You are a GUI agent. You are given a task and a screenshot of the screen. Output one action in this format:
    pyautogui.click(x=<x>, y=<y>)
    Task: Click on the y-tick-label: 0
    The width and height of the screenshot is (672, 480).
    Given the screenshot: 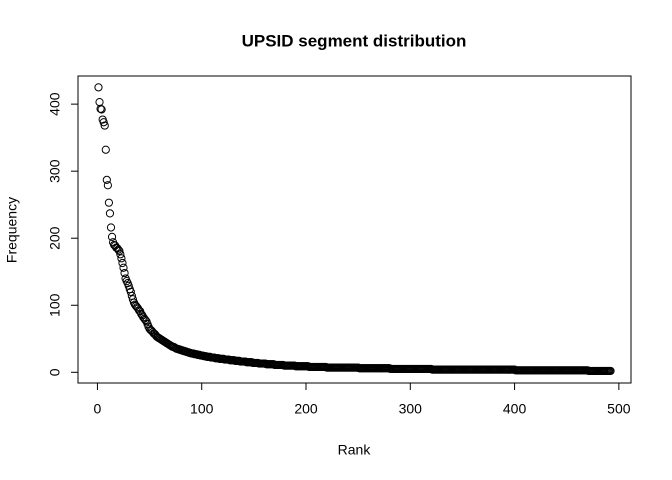 What is the action you would take?
    pyautogui.click(x=55, y=372)
    